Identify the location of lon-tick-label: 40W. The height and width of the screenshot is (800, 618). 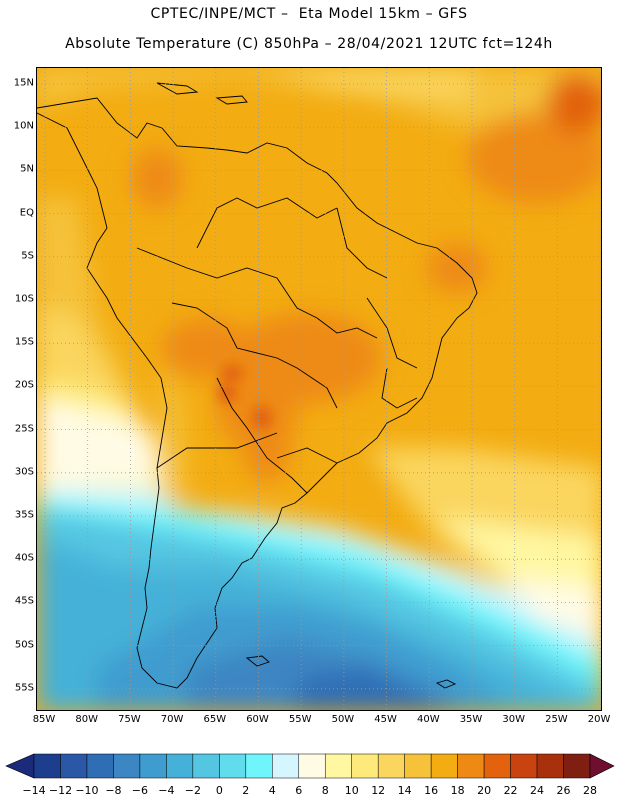
(428, 719).